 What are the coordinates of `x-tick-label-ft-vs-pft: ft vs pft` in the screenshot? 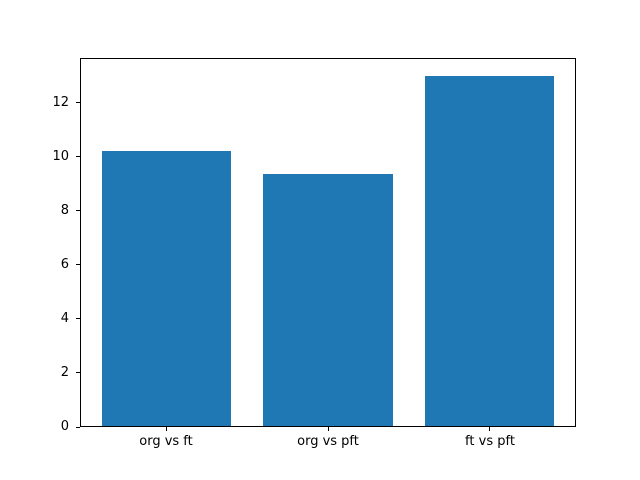 It's located at (490, 441).